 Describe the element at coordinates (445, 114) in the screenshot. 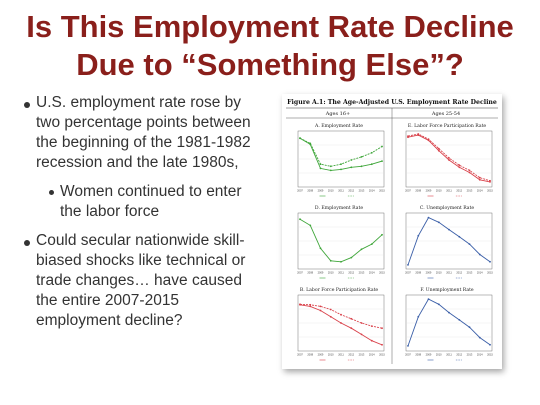

I see `col-header-right: Ages 25-54` at that location.